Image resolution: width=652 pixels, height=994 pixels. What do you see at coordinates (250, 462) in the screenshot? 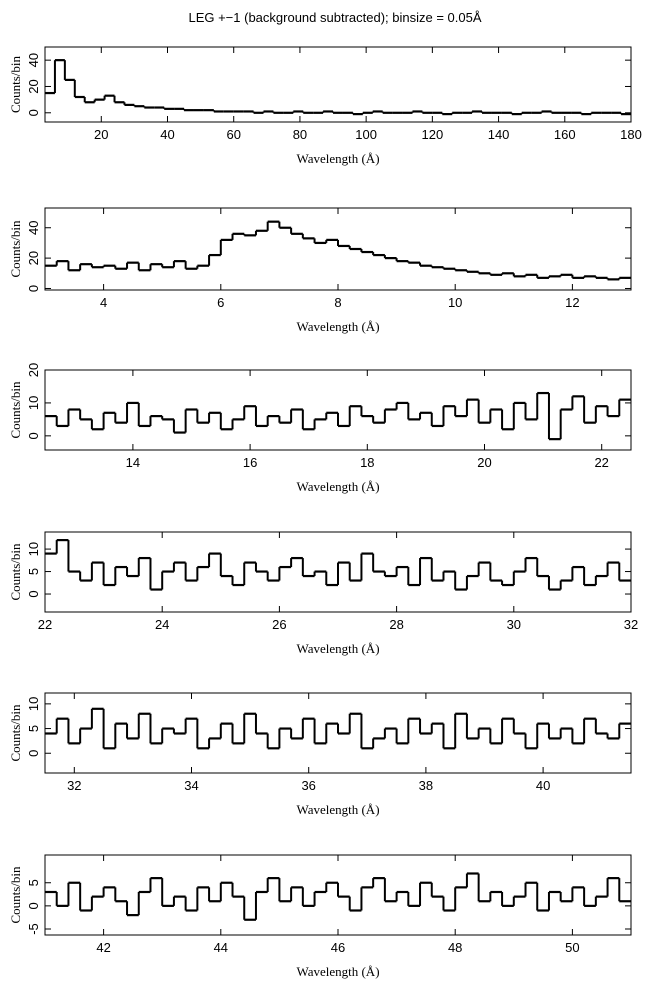
I see `x-tick-label: 16` at bounding box center [250, 462].